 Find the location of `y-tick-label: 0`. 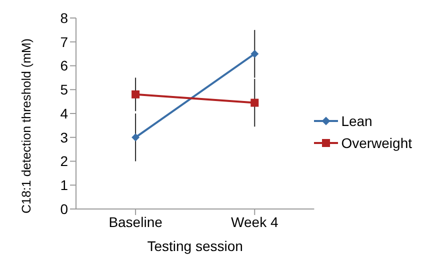

y-tick-label: 0 is located at coordinates (64, 208).